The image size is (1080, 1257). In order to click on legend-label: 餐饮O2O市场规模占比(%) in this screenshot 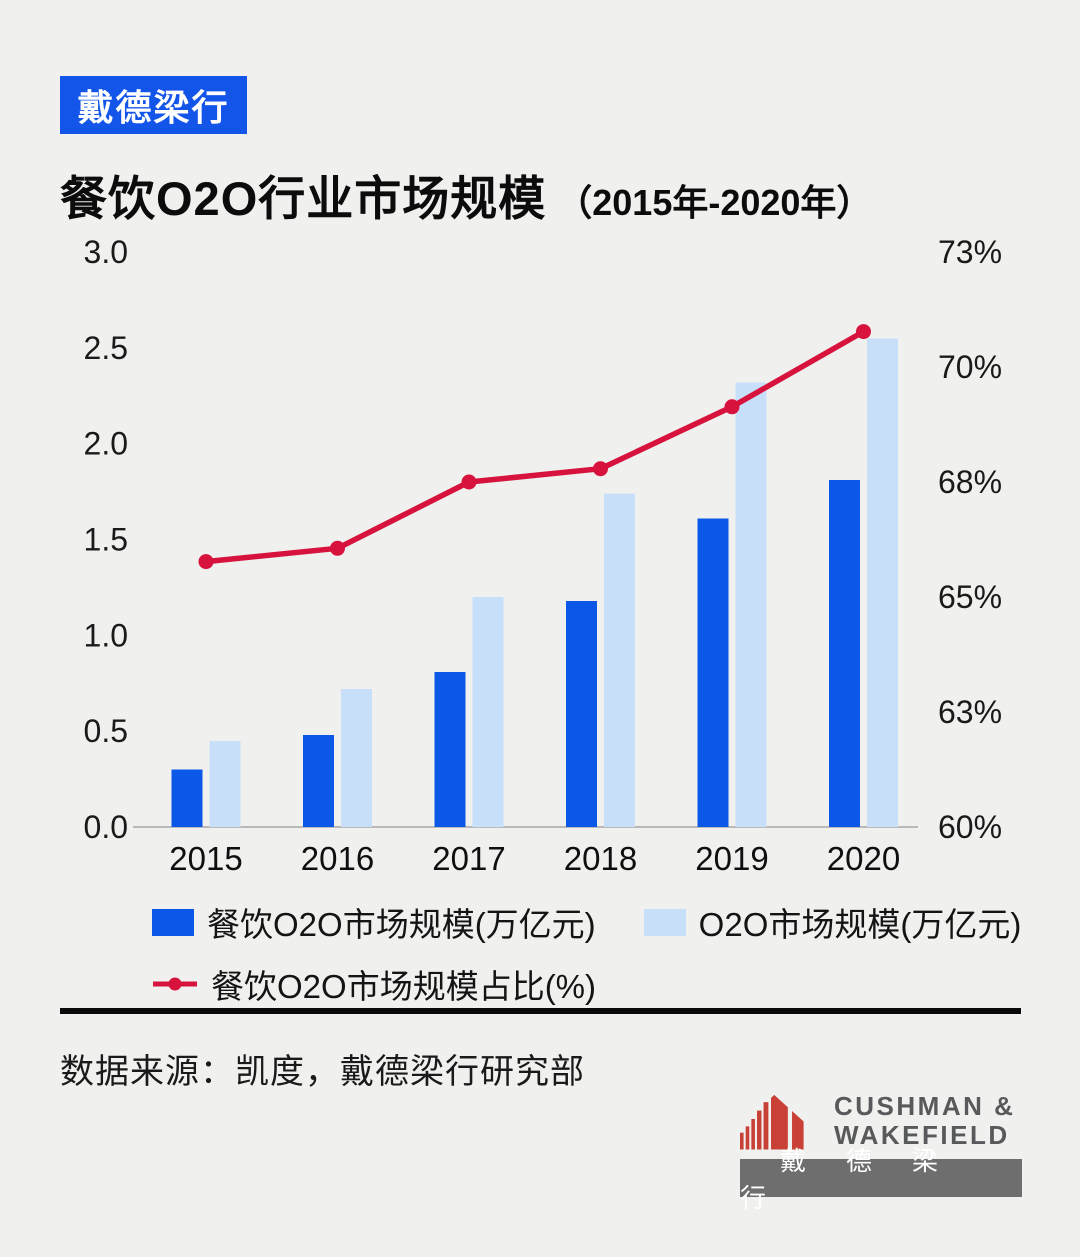, I will do `click(404, 986)`.